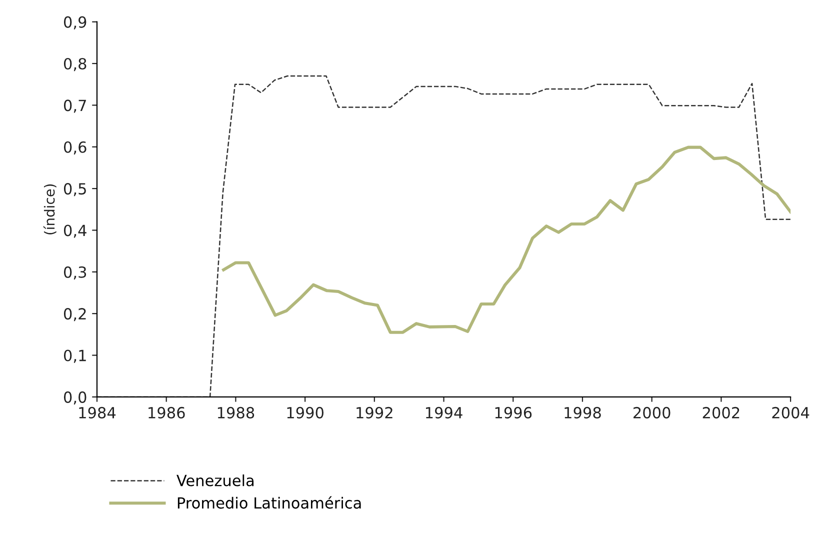 The image size is (815, 546). Describe the element at coordinates (75, 231) in the screenshot. I see `y-tick-label: 0,4` at that location.